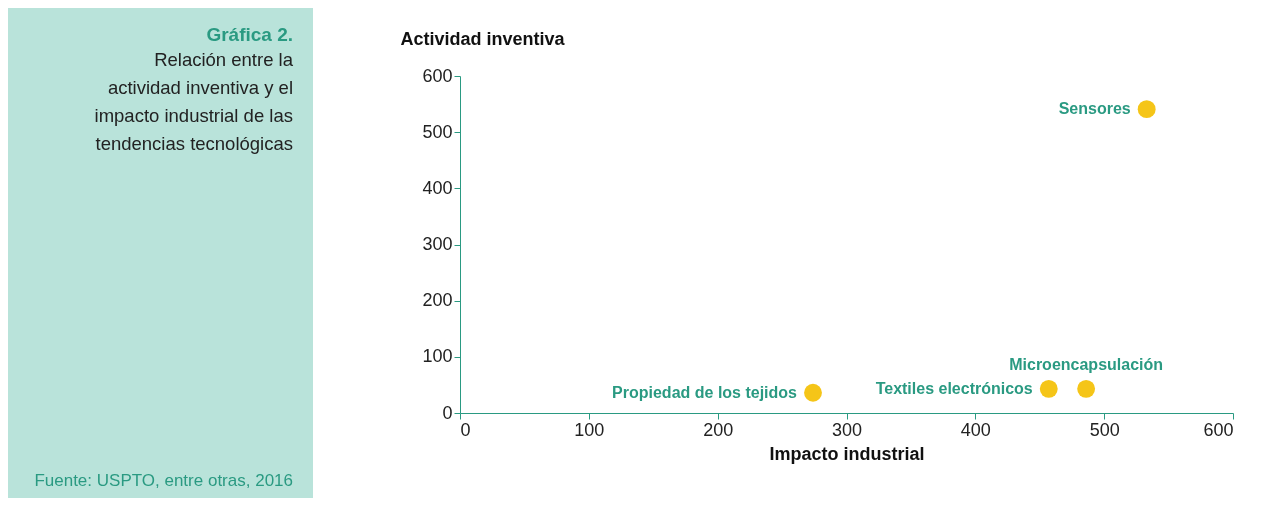 Image resolution: width=1262 pixels, height=506 pixels. Describe the element at coordinates (1086, 364) in the screenshot. I see `annotation: Microencapsulación` at that location.